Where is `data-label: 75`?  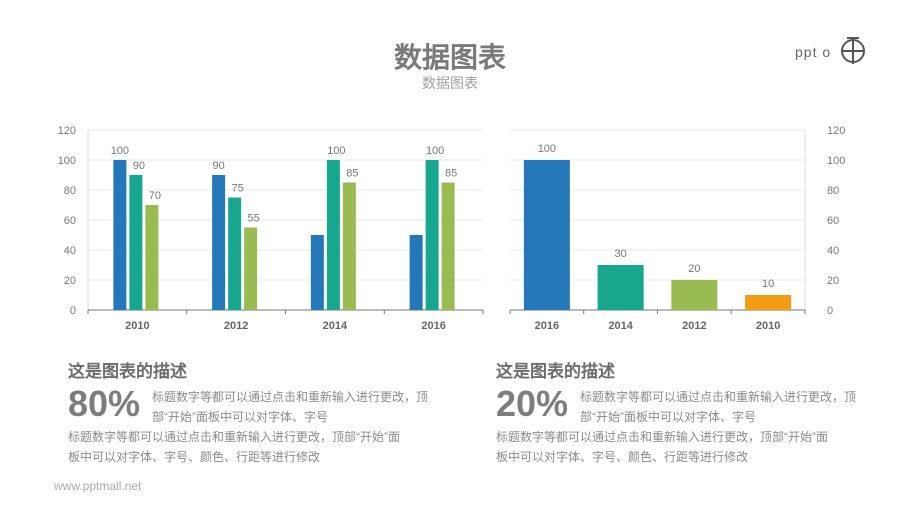 data-label: 75 is located at coordinates (238, 189).